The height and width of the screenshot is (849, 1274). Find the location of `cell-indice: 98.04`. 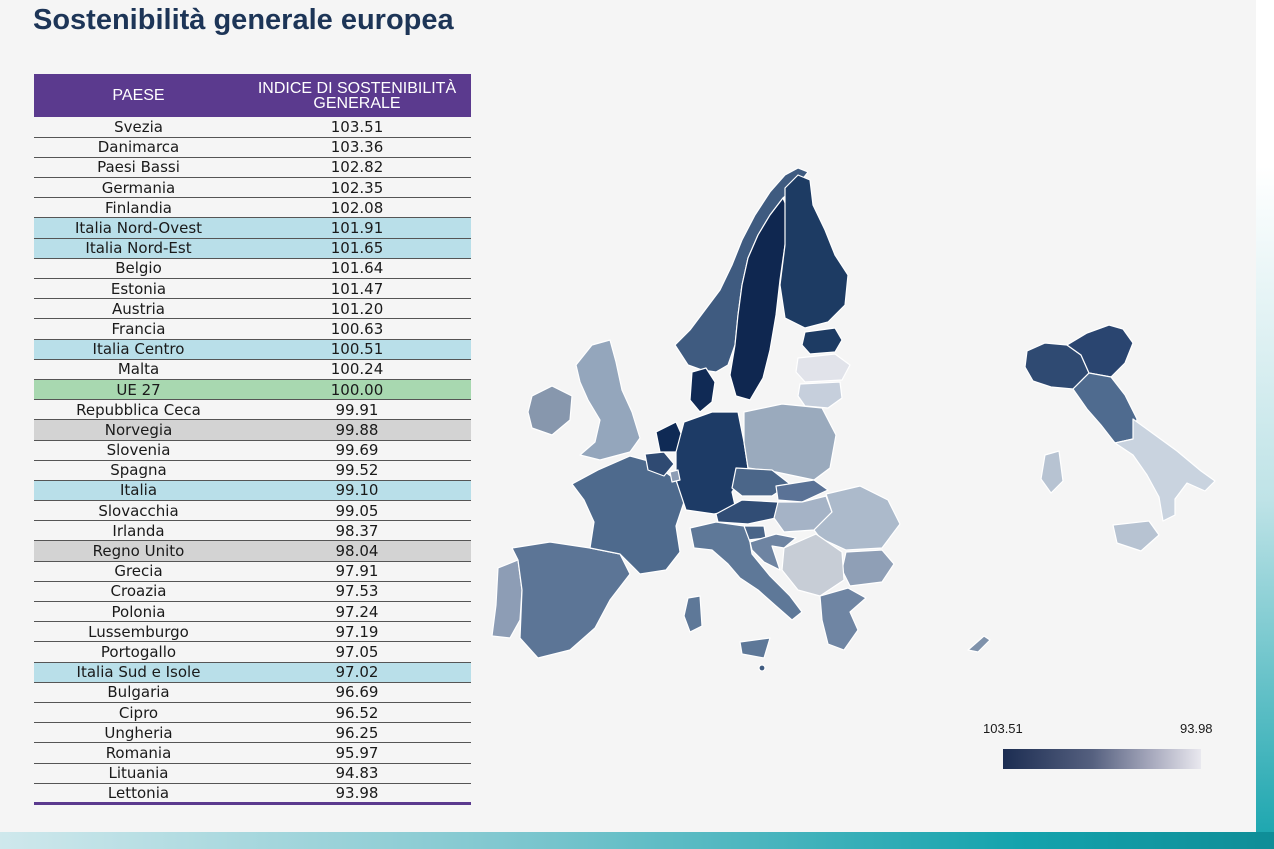

cell-indice: 98.04 is located at coordinates (357, 551).